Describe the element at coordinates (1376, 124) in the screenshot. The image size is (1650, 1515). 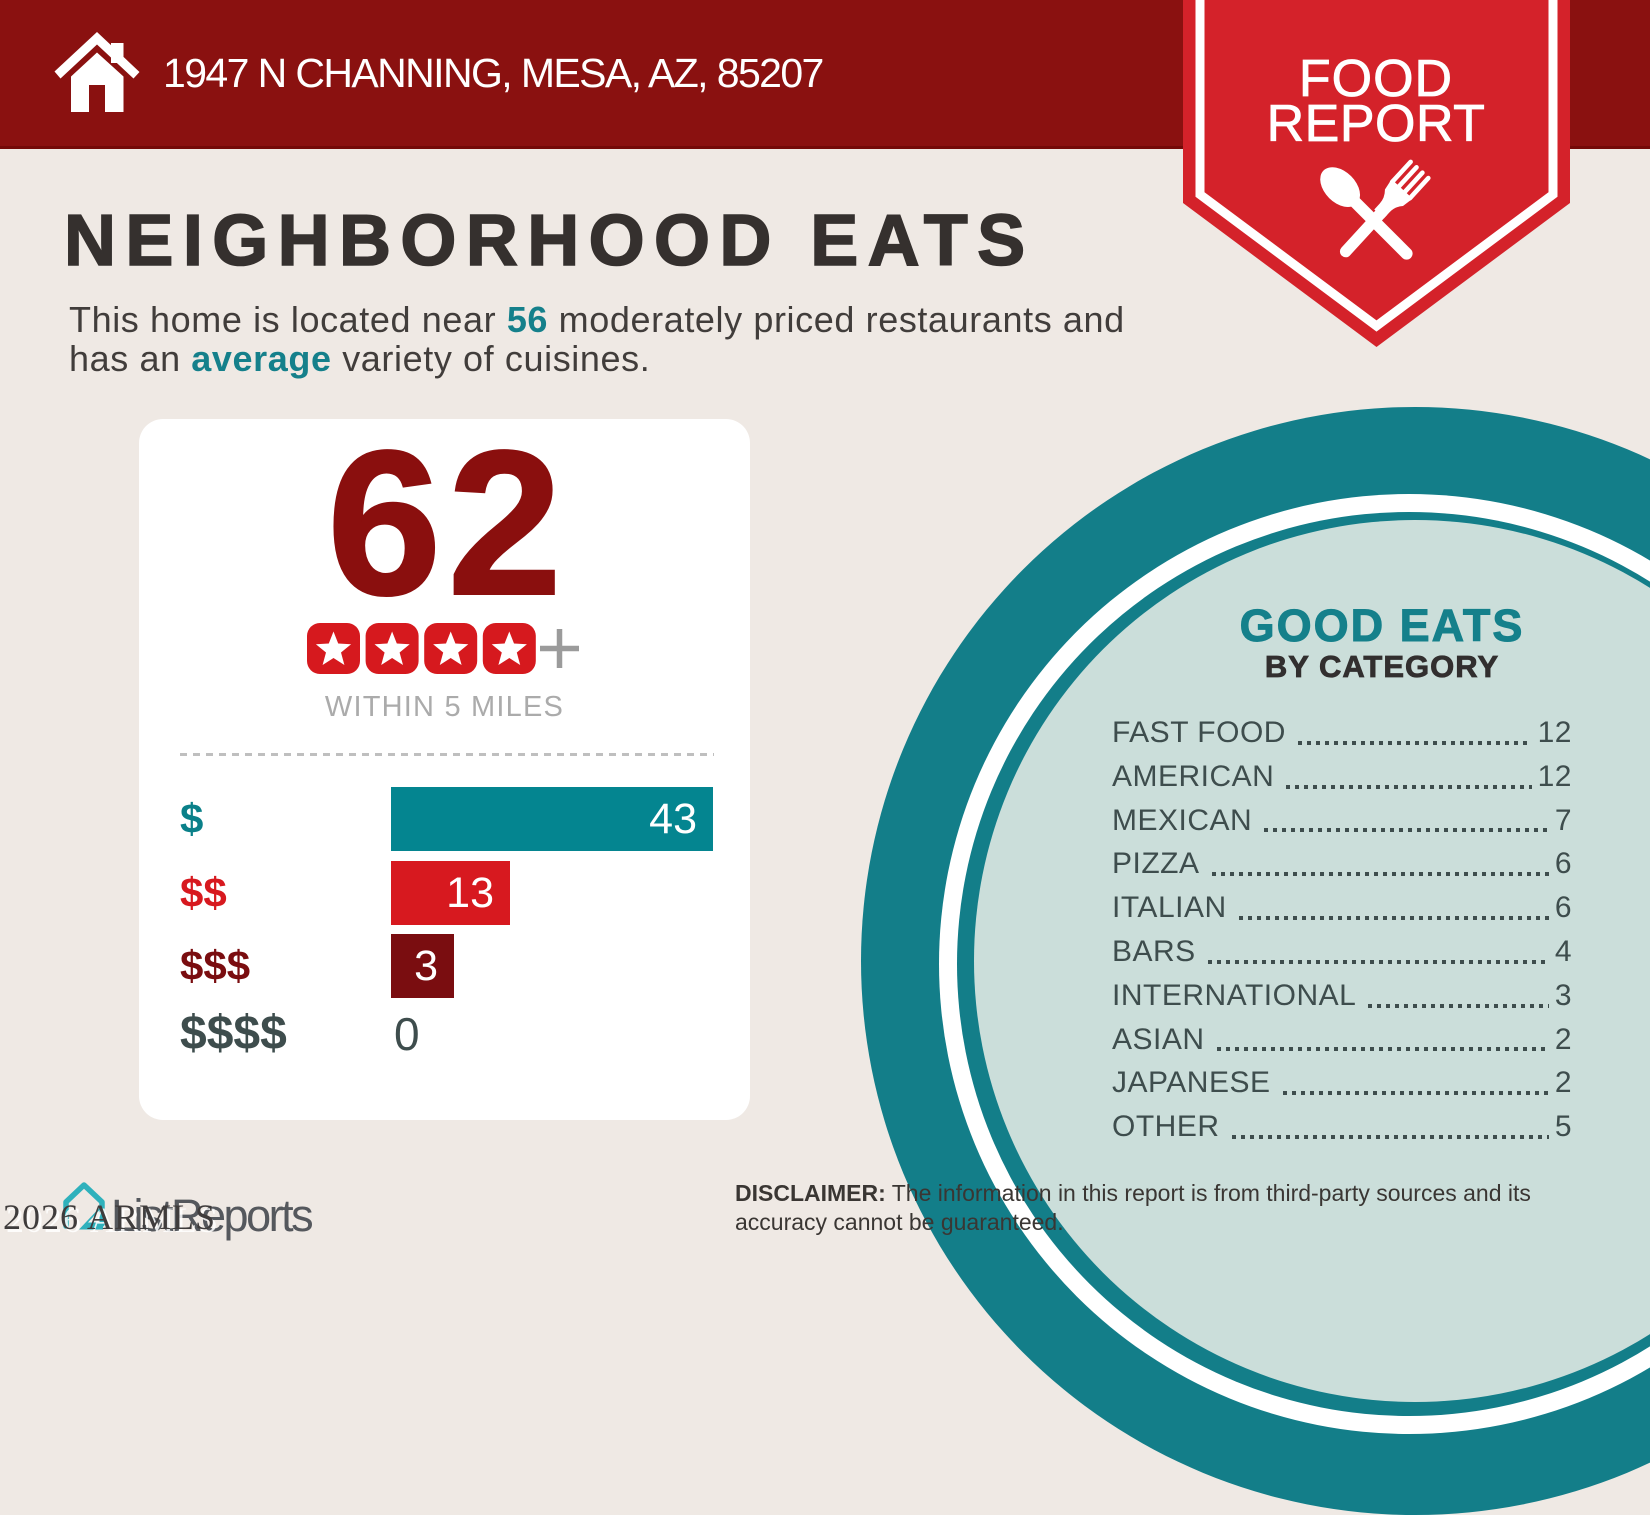
I see `svg-text: REPORT` at that location.